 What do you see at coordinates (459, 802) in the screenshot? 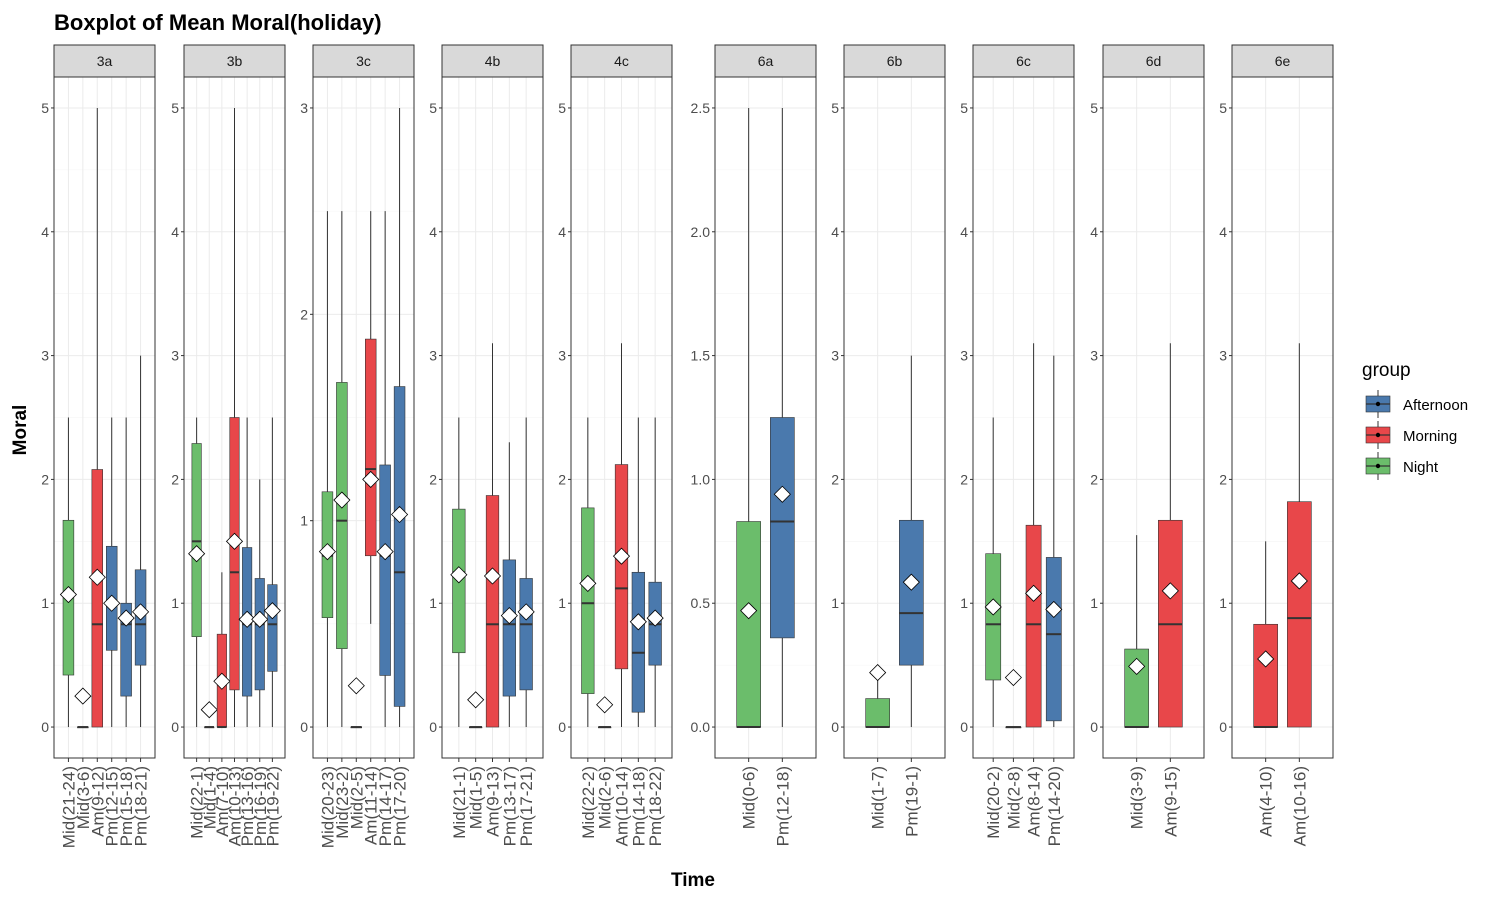
I see `x-tick-label: Mid(21-1)` at bounding box center [459, 802].